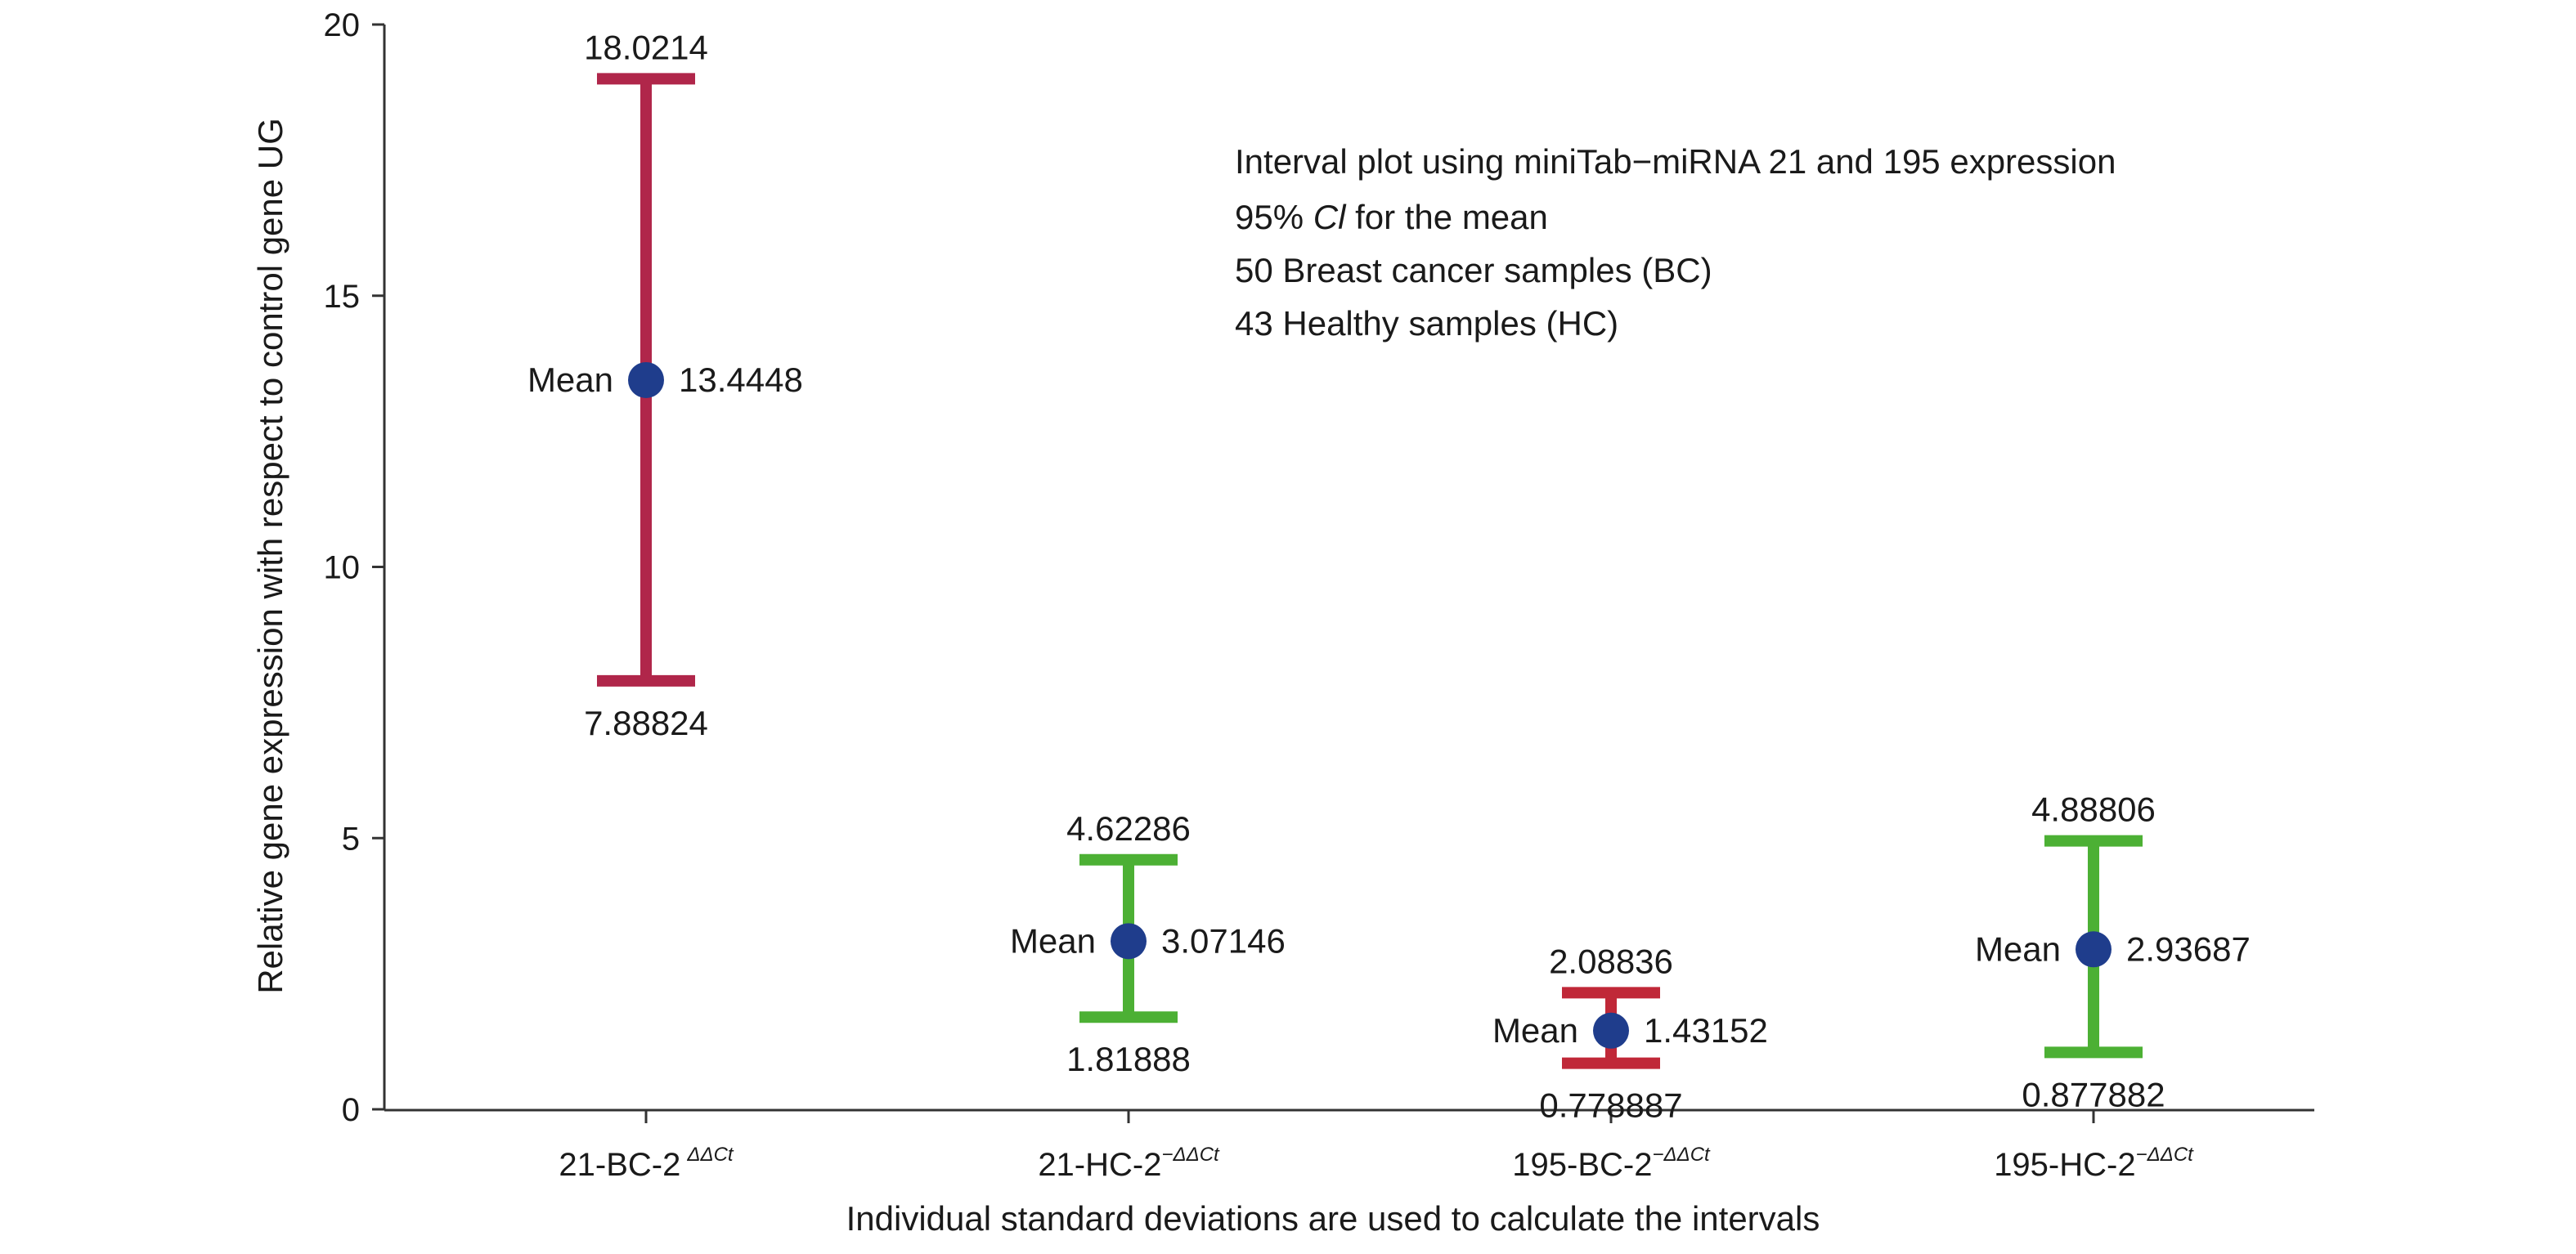  Describe the element at coordinates (342, 25) in the screenshot. I see `y-tick-label-20: 20` at that location.